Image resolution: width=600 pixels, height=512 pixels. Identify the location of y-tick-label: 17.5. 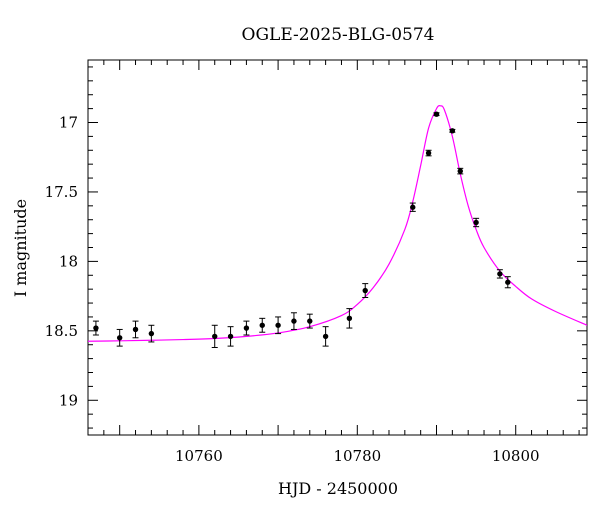
(61, 192).